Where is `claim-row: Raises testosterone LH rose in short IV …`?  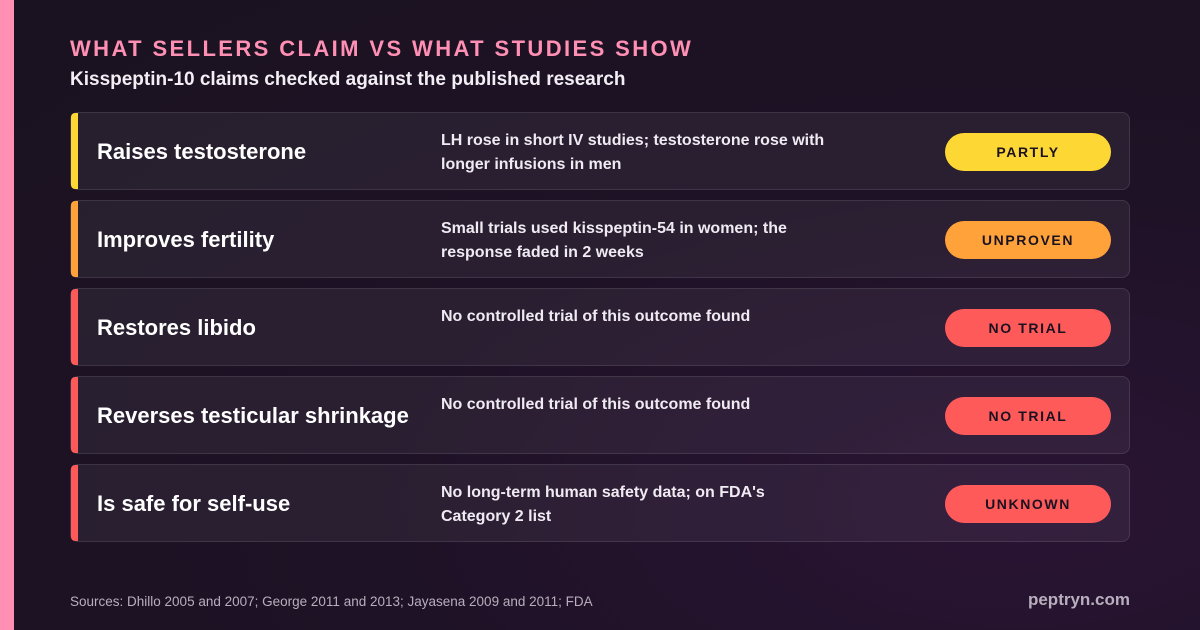
claim-row: Raises testosterone LH rose in short IV … is located at coordinates (600, 151).